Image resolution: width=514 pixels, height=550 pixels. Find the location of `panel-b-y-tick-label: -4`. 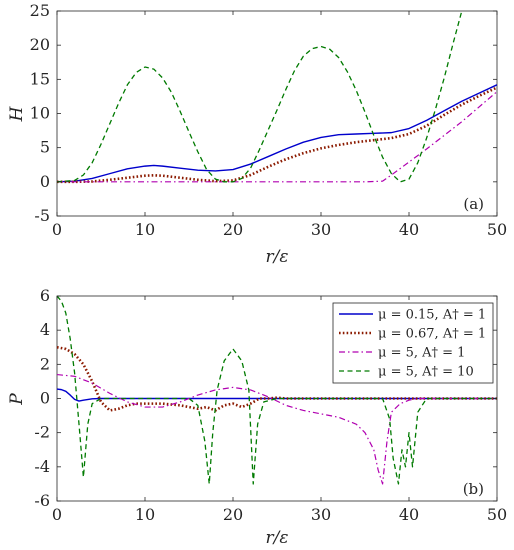

panel-b-y-tick-label: -4 is located at coordinates (42, 466).